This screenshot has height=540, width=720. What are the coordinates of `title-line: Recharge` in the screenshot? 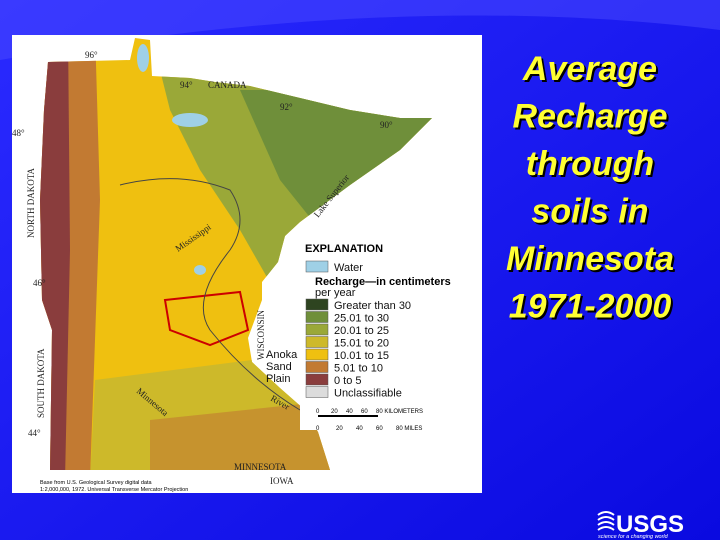 It's located at (590, 117).